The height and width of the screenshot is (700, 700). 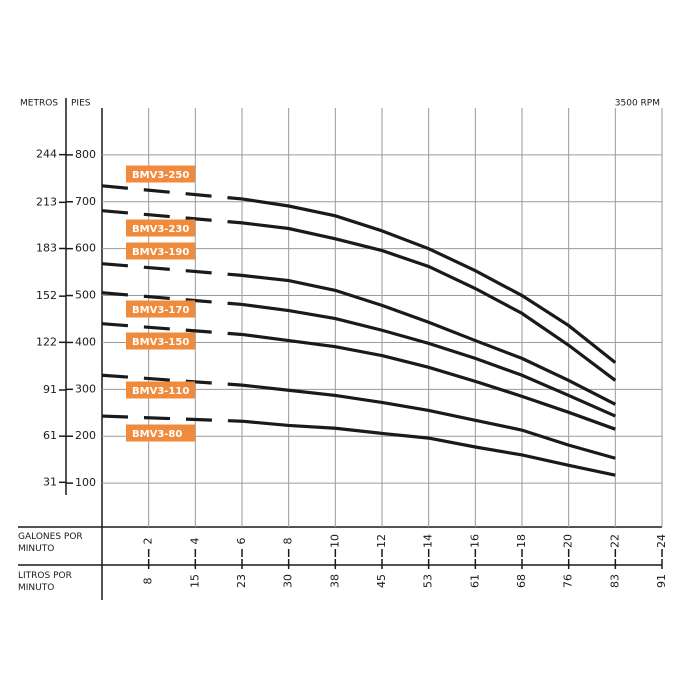 I want to click on x2-axis-label: LITROS POR MINUTO, so click(x=45, y=582).